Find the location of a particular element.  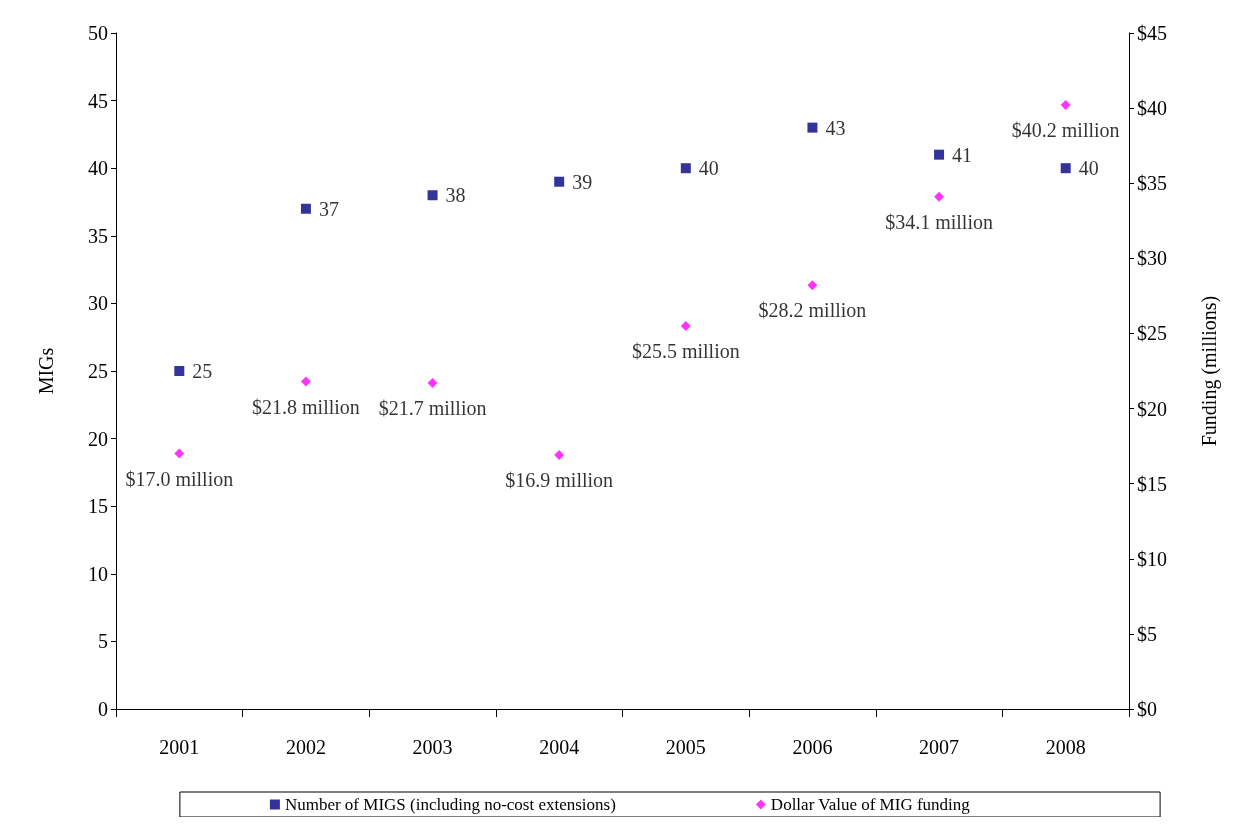

legend-label: Dollar Value of MIG funding is located at coordinates (870, 804).